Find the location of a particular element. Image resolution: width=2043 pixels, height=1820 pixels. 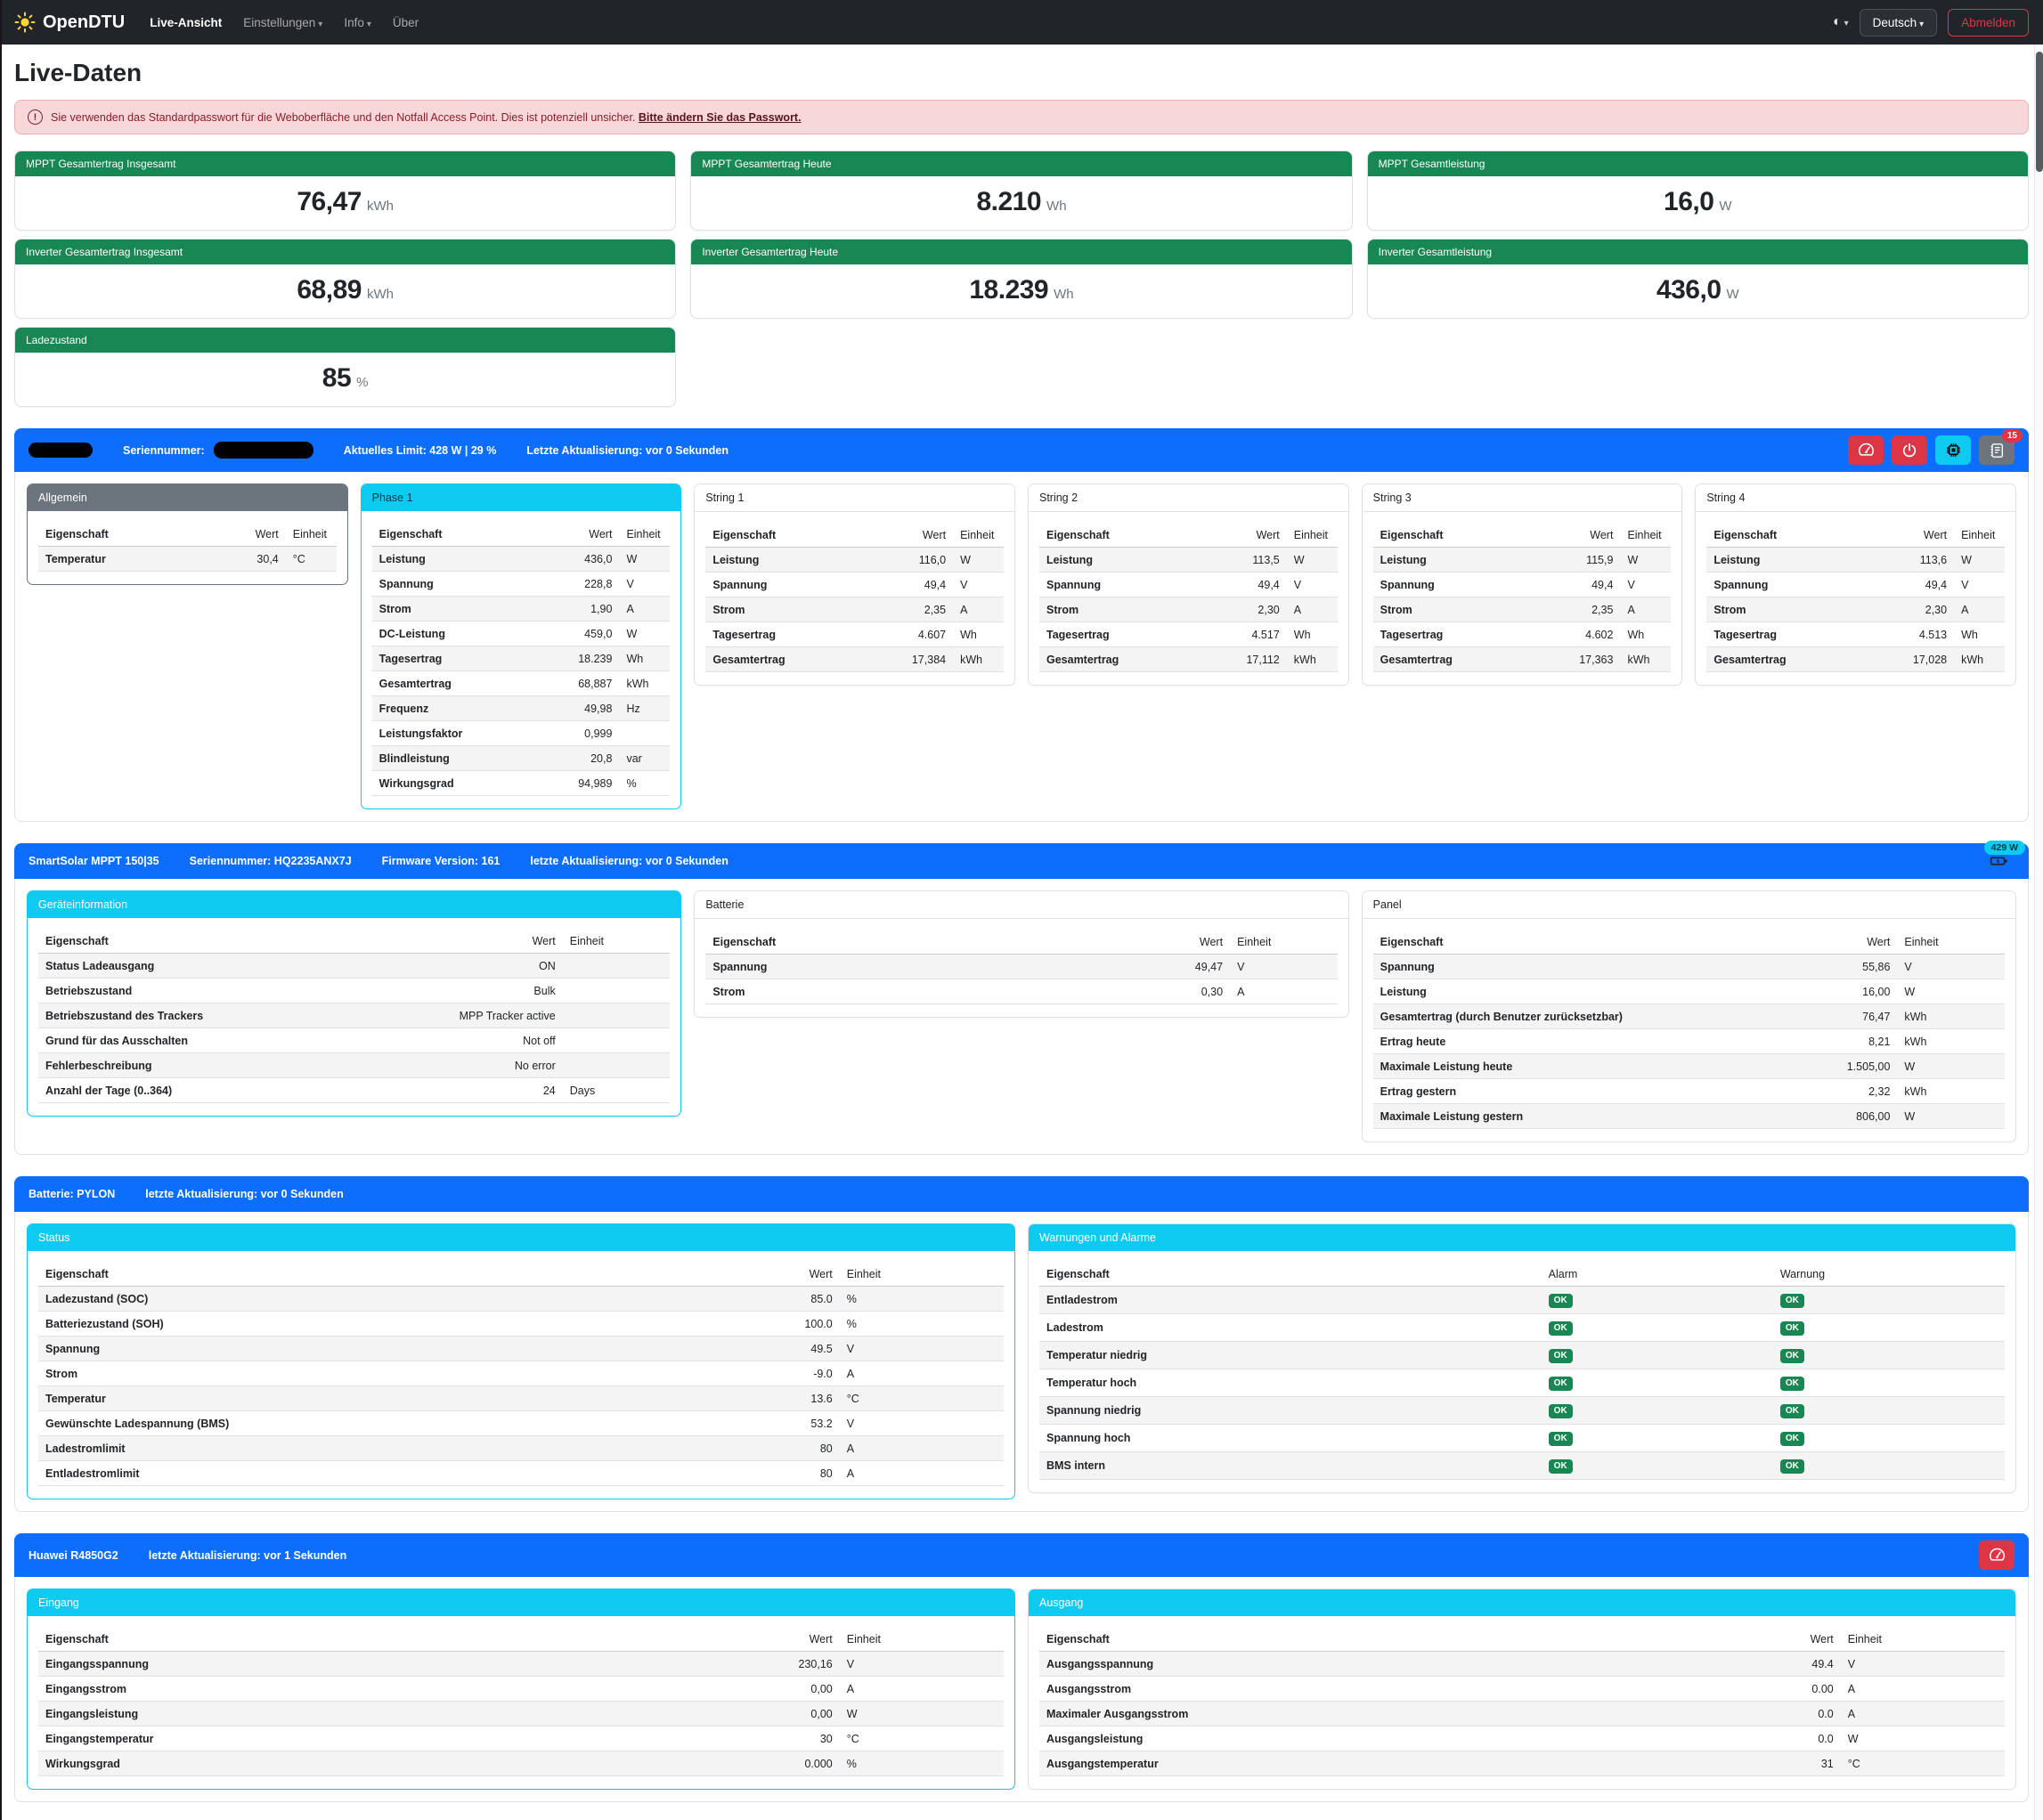

summary-card-title: Inverter Gesamtleistung is located at coordinates (1697, 252).